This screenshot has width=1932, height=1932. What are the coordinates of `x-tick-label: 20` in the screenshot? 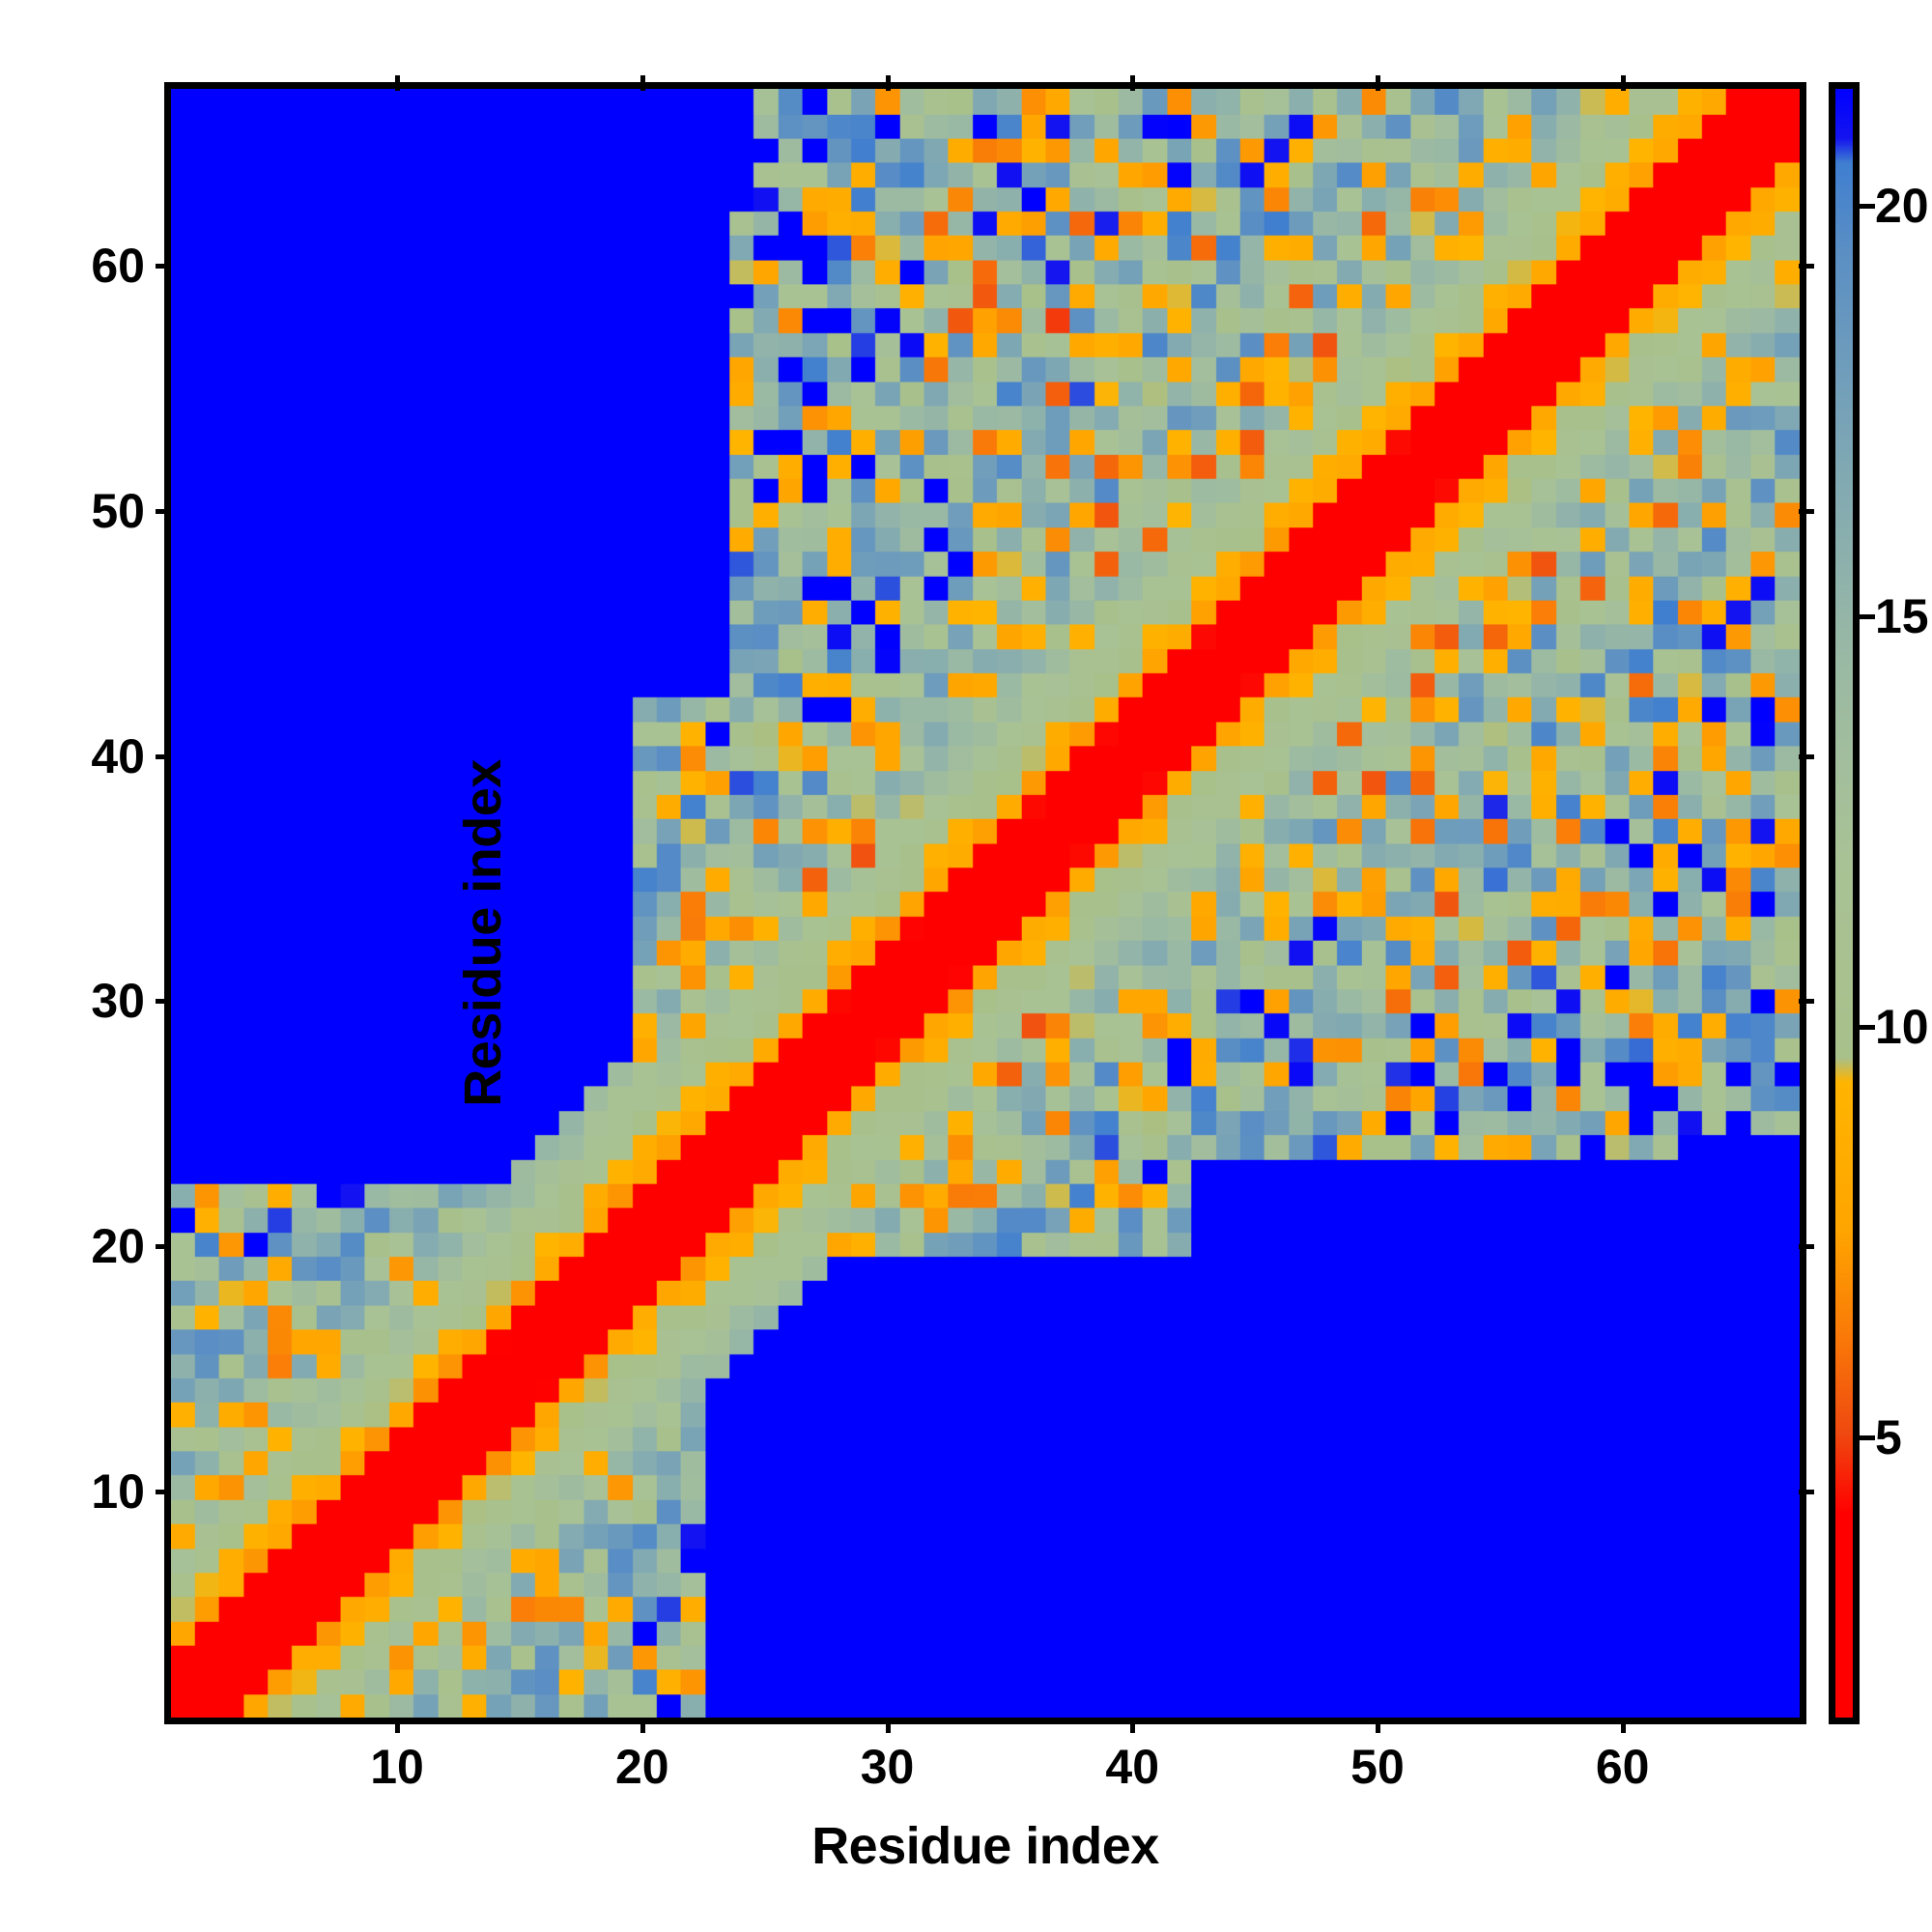 It's located at (641, 1767).